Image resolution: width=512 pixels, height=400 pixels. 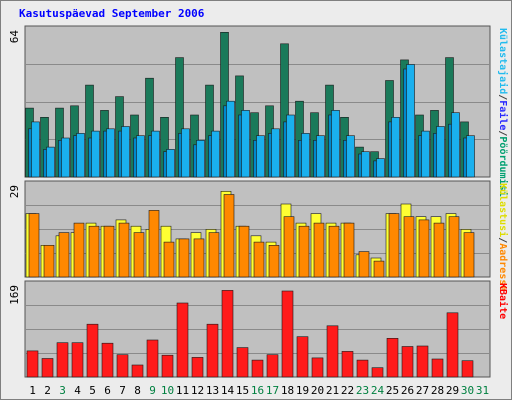 I want to click on ytick-max-visits: 64, so click(x=14, y=37).